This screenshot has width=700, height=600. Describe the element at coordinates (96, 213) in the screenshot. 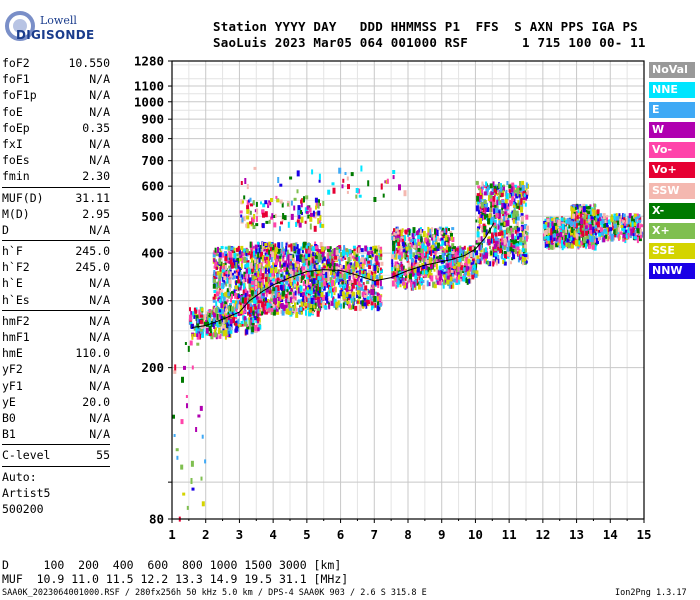

I see `param-value: 2.95` at that location.